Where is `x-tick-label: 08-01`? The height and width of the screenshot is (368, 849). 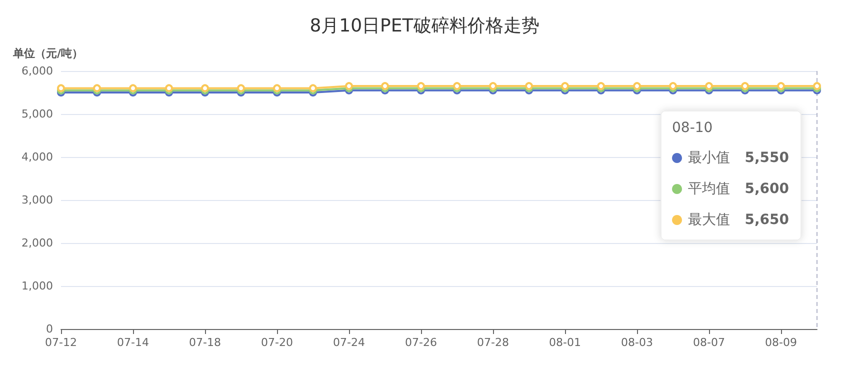 x-tick-label: 08-01 is located at coordinates (565, 342).